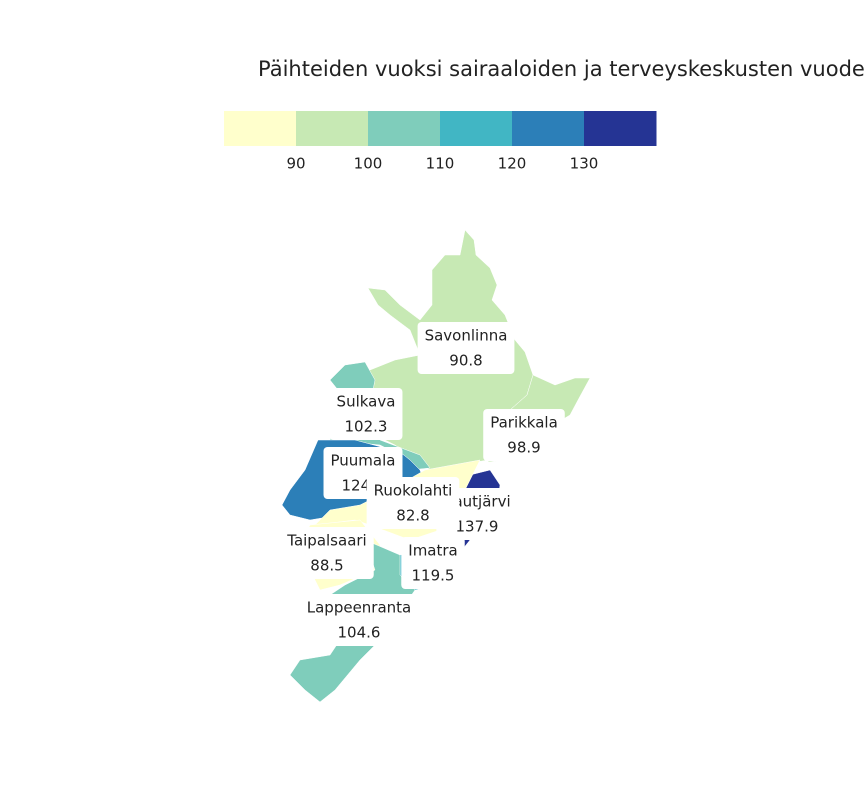 The width and height of the screenshot is (864, 792). I want to click on legend-tick-label: 130, so click(584, 164).